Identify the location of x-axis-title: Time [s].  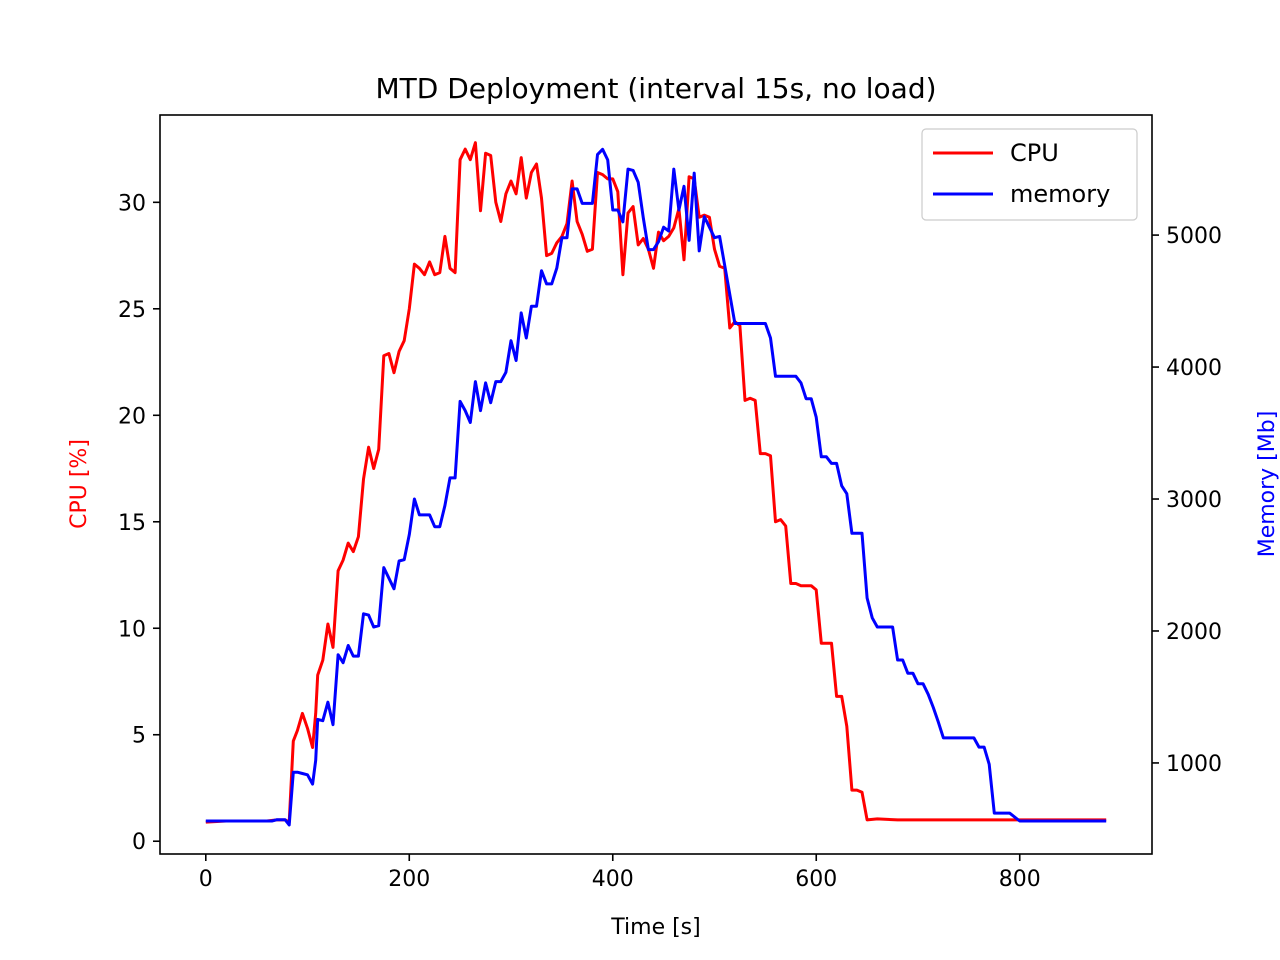
(655, 927).